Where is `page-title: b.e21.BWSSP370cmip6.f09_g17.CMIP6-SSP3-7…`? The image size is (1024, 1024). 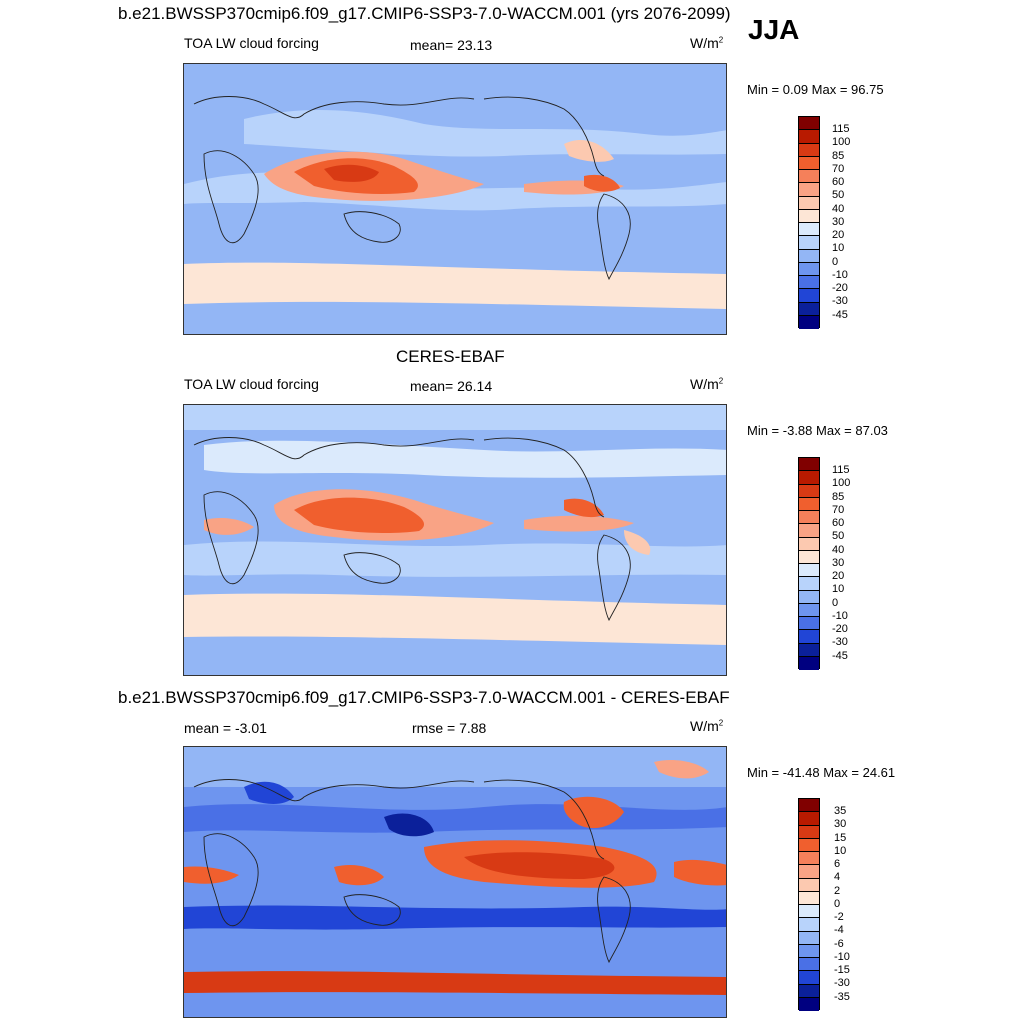
page-title: b.e21.BWSSP370cmip6.f09_g17.CMIP6-SSP3-7… is located at coordinates (424, 13).